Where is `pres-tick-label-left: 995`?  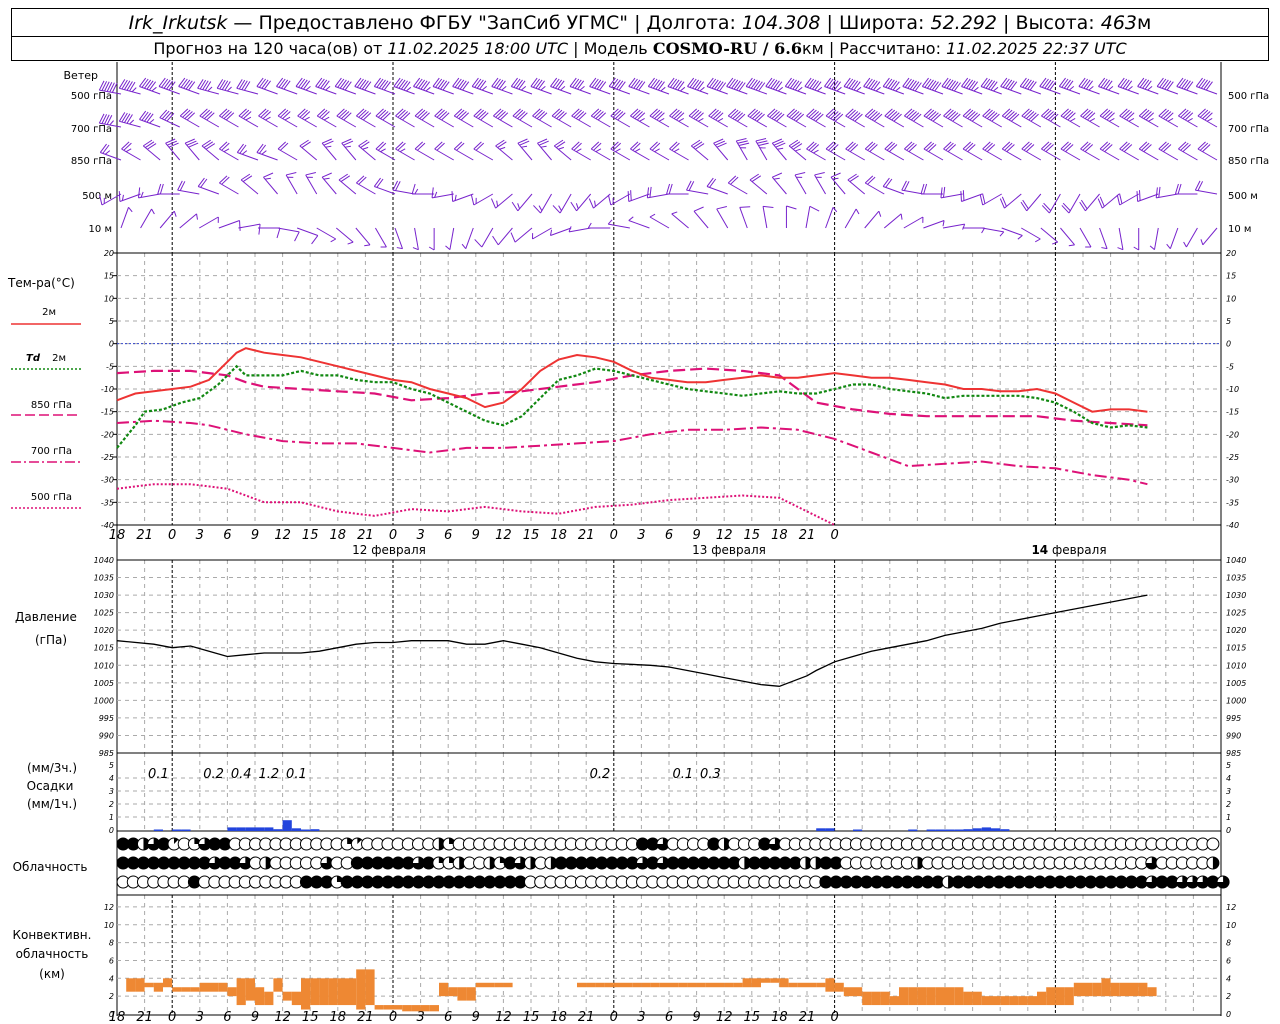
pres-tick-label-left: 995 is located at coordinates (106, 718).